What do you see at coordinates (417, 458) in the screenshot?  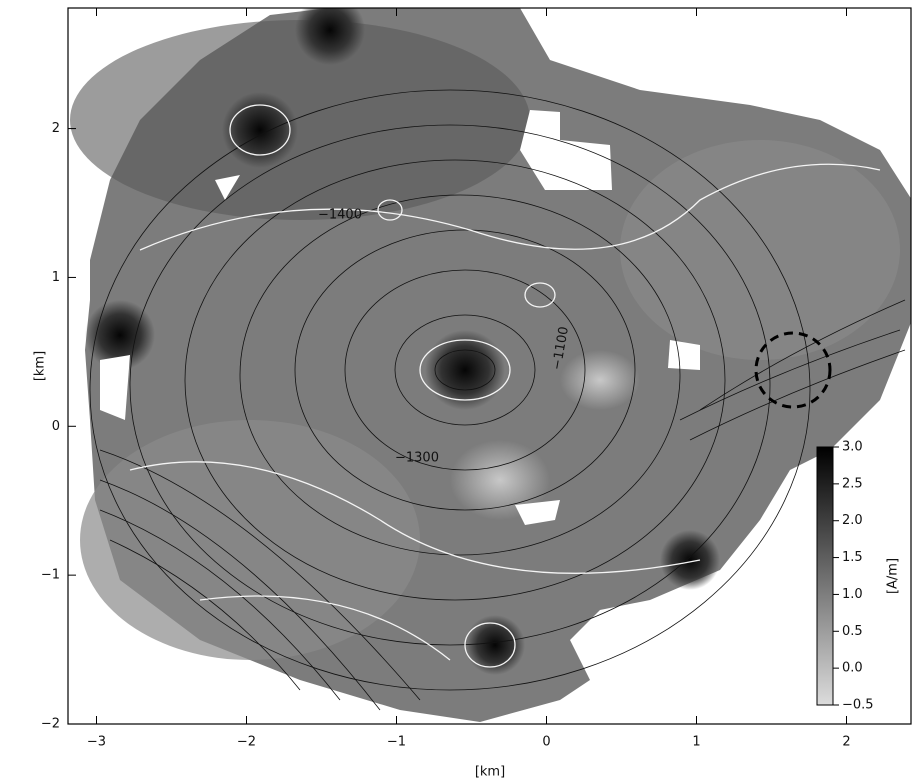 I see `contour-label: −1300` at bounding box center [417, 458].